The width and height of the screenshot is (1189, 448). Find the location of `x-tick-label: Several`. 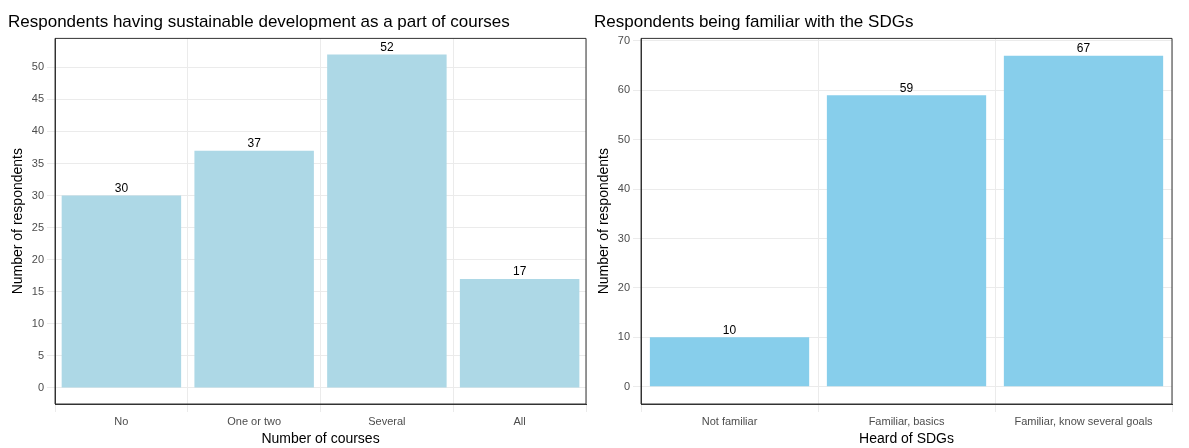

x-tick-label: Several is located at coordinates (387, 420).